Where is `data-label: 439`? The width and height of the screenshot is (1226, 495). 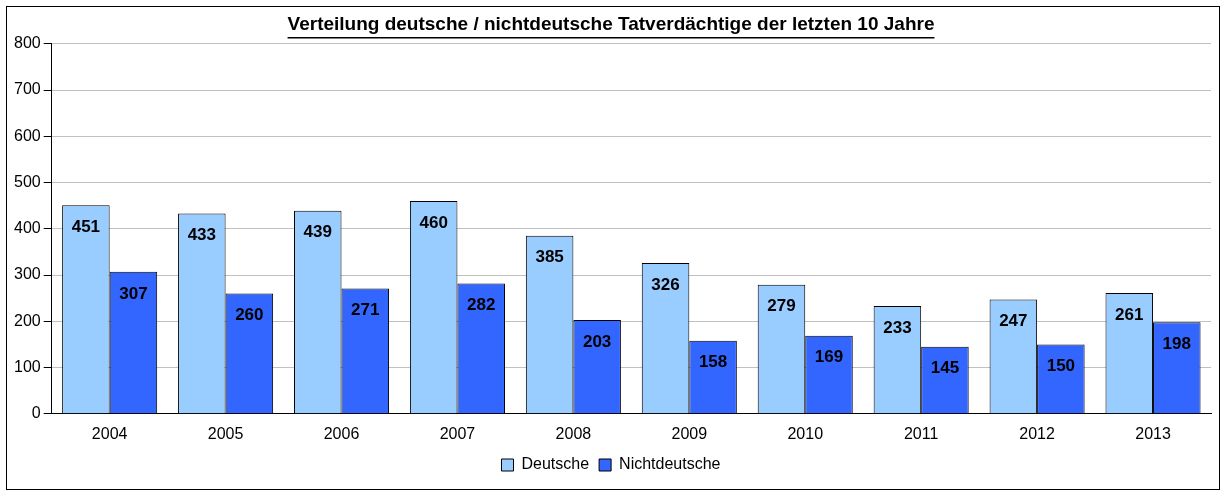
data-label: 439 is located at coordinates (317, 232).